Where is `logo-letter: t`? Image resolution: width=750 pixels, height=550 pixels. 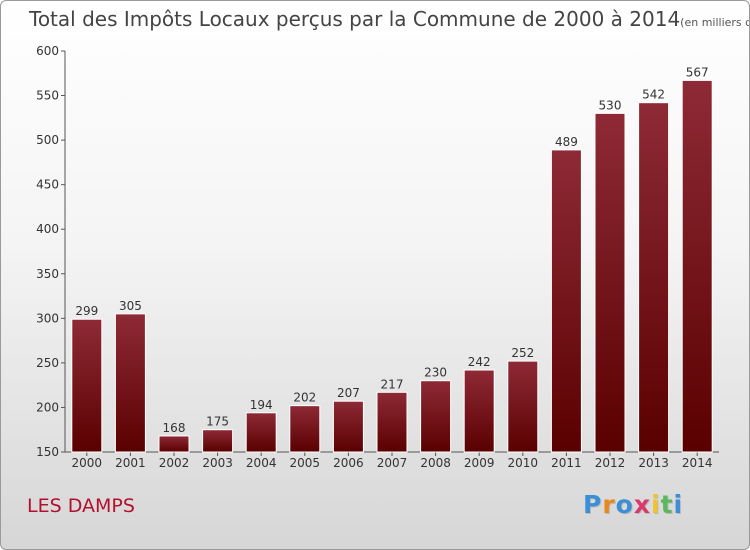
logo-letter: t is located at coordinates (667, 504).